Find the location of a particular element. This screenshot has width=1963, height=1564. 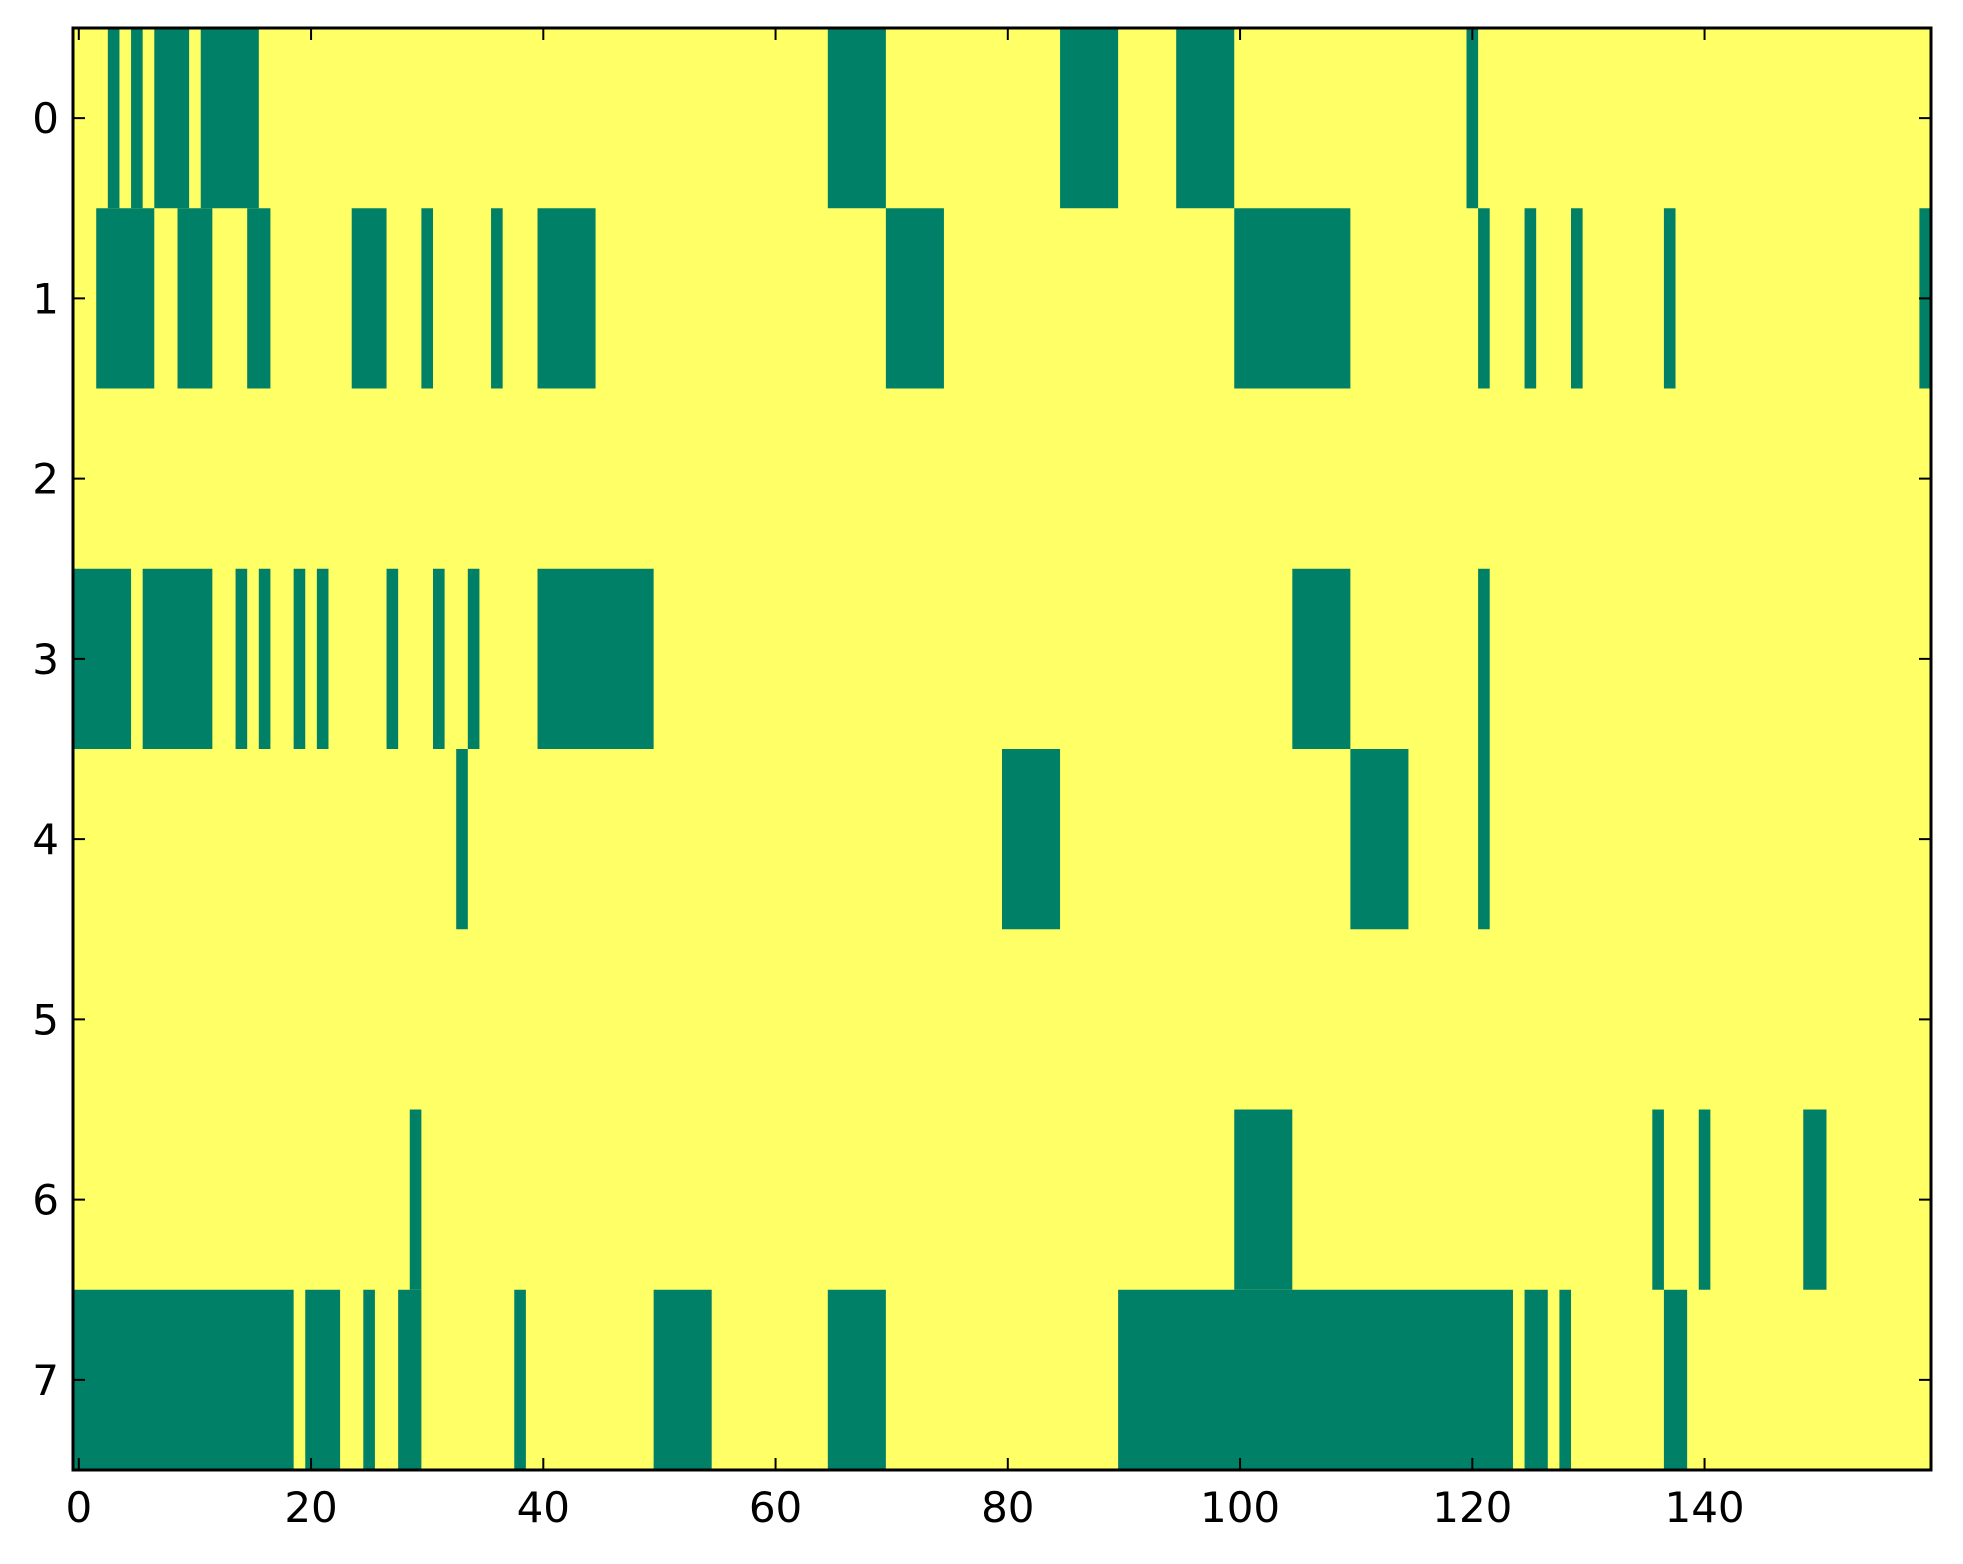

x-tick-label-100: 100 is located at coordinates (1240, 1507).